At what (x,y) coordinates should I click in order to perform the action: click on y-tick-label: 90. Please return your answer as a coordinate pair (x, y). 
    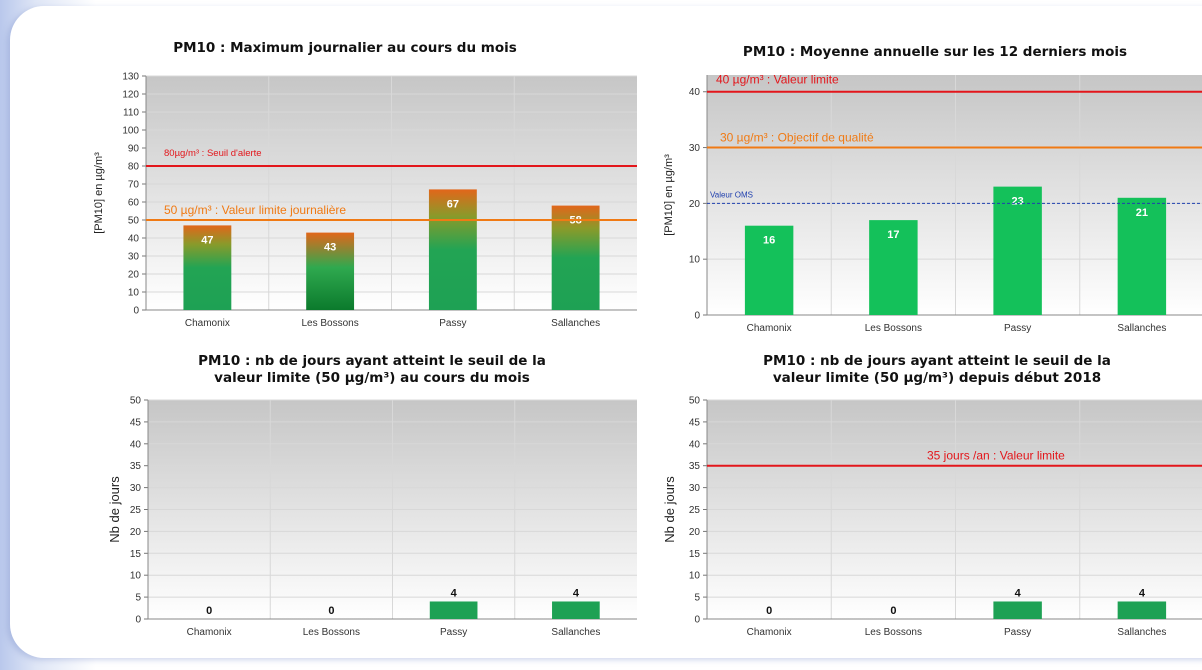
    Looking at the image, I should click on (134, 149).